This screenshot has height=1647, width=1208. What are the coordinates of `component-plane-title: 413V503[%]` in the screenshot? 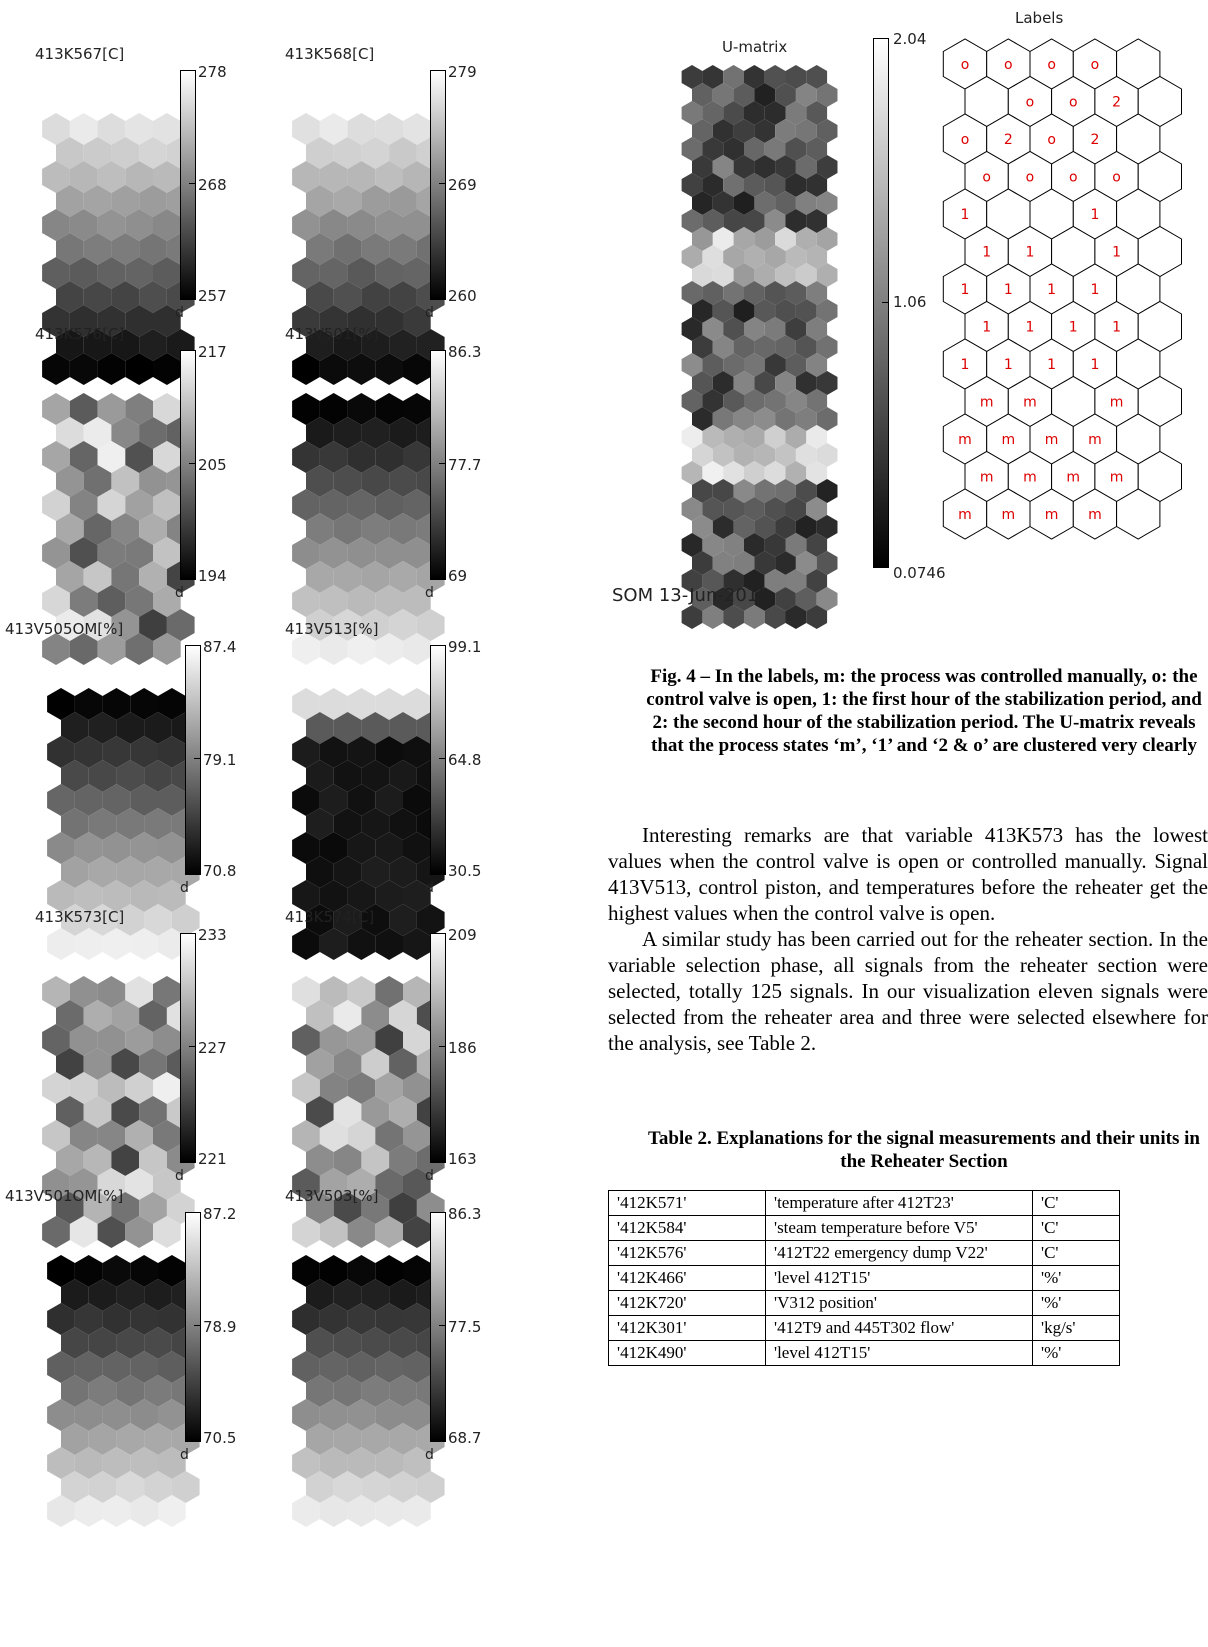 It's located at (332, 1196).